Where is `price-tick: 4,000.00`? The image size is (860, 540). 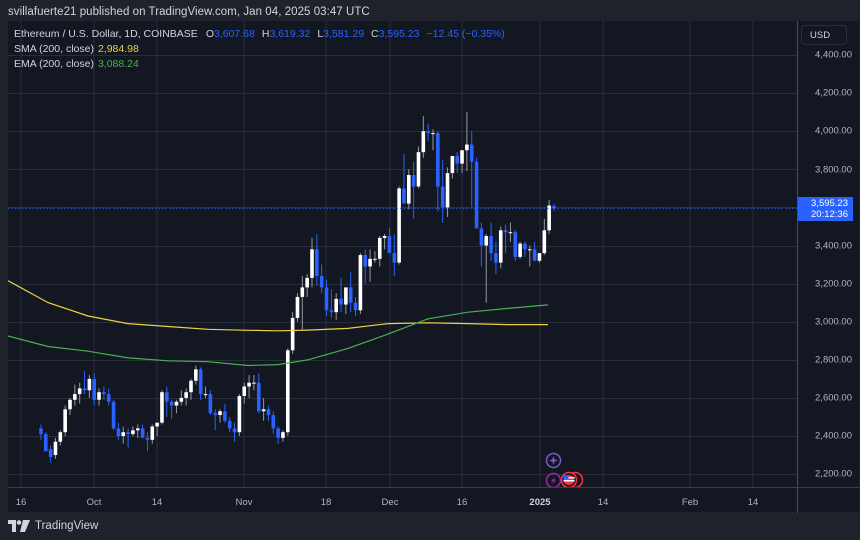
price-tick: 4,000.00 is located at coordinates (833, 131).